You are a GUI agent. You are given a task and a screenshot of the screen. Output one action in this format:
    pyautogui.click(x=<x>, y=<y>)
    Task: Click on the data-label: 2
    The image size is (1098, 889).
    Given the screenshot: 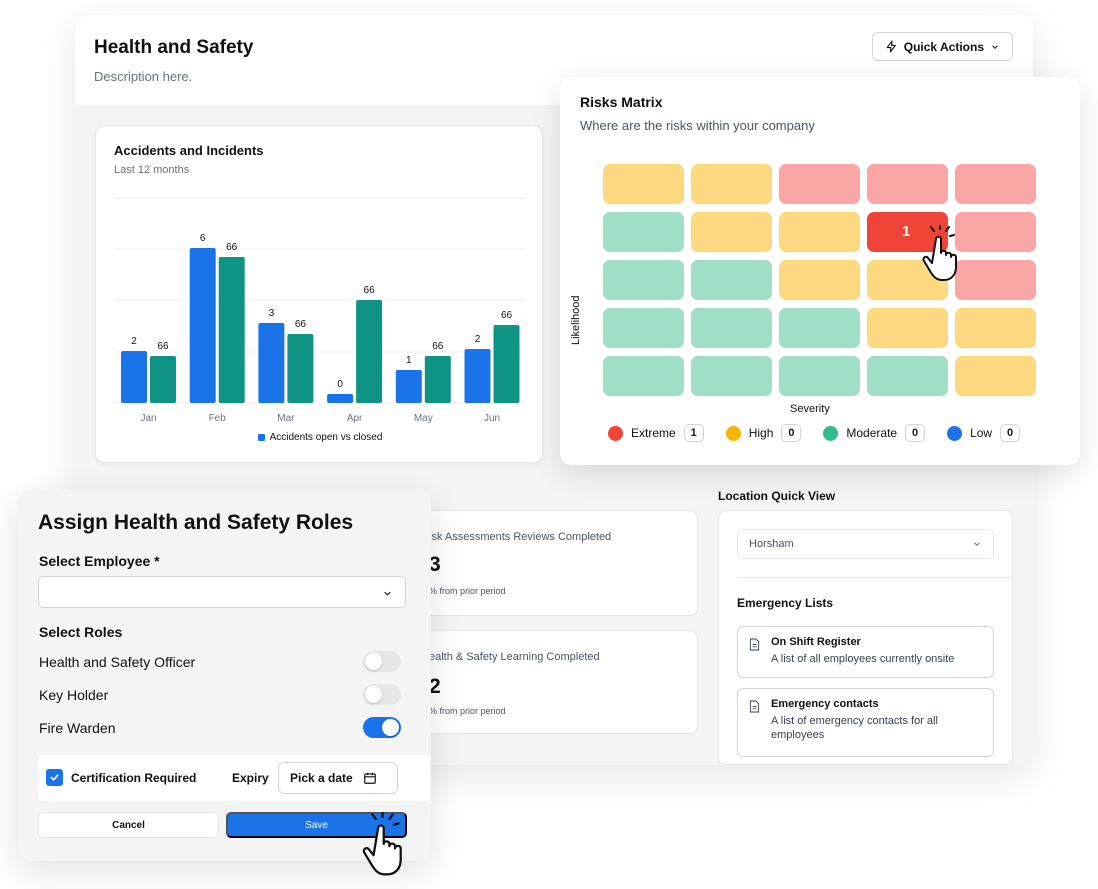 What is the action you would take?
    pyautogui.click(x=134, y=341)
    